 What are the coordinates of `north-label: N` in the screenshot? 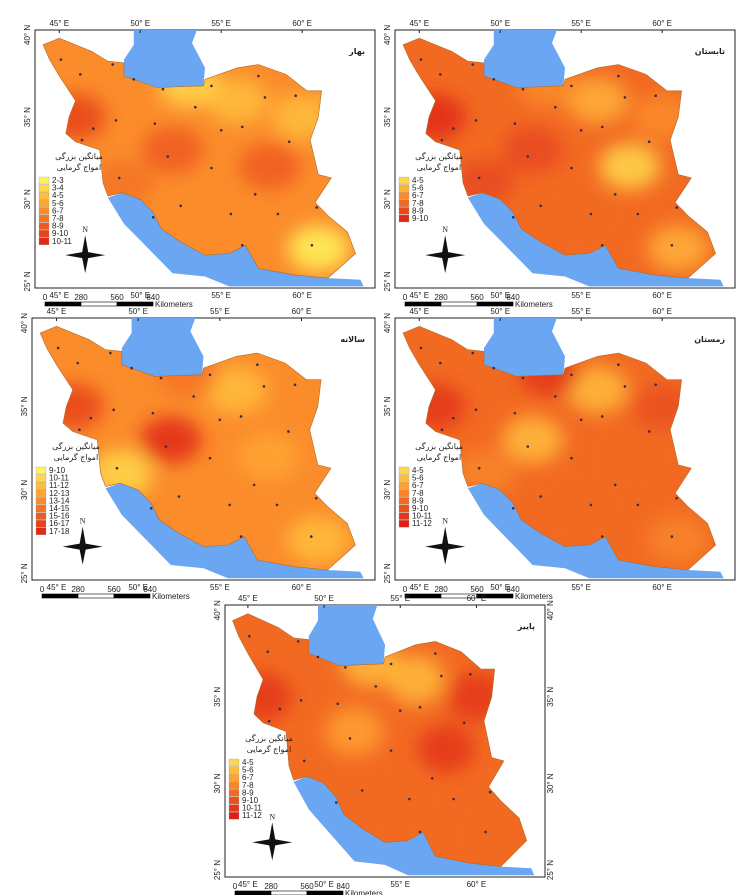 It's located at (445, 229).